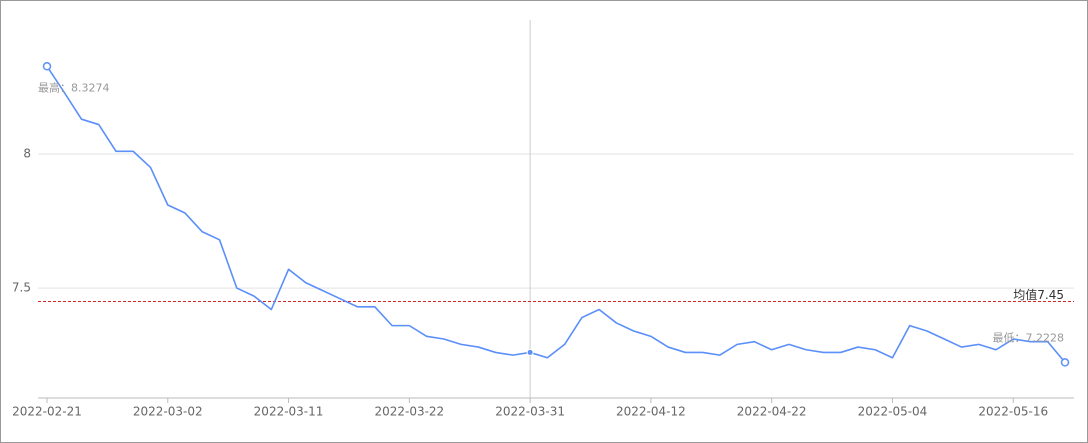 The height and width of the screenshot is (443, 1088). I want to click on x-tick-label: 2022-05-16, so click(1013, 412).